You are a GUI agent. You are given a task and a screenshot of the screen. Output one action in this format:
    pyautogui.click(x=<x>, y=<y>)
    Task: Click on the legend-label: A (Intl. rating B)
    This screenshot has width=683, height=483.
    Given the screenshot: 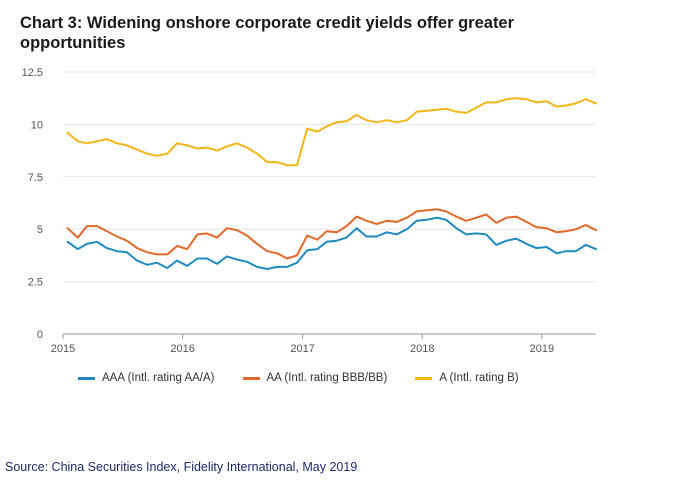 What is the action you would take?
    pyautogui.click(x=479, y=378)
    